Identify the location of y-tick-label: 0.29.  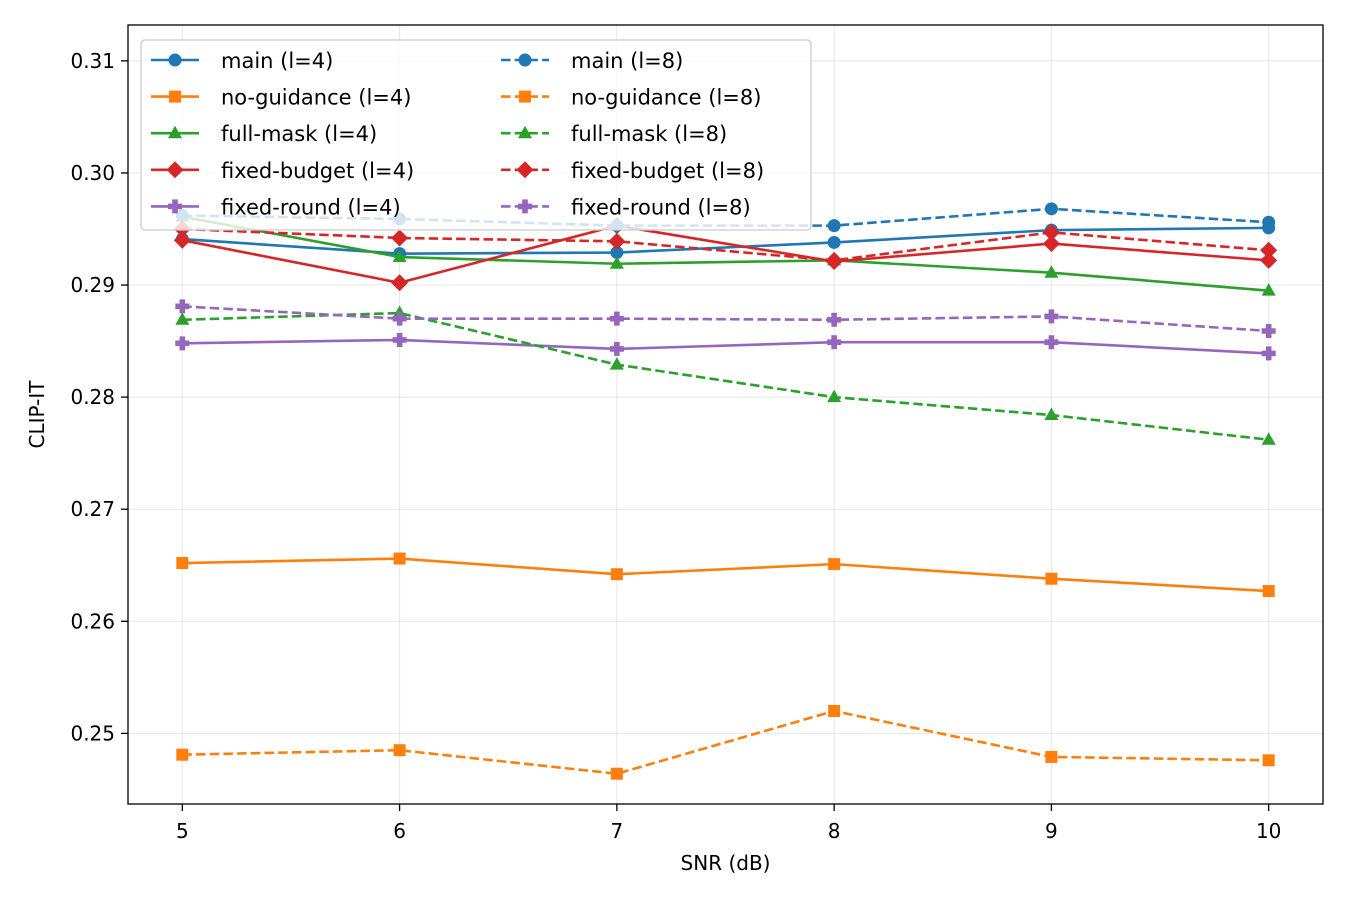
(92, 285).